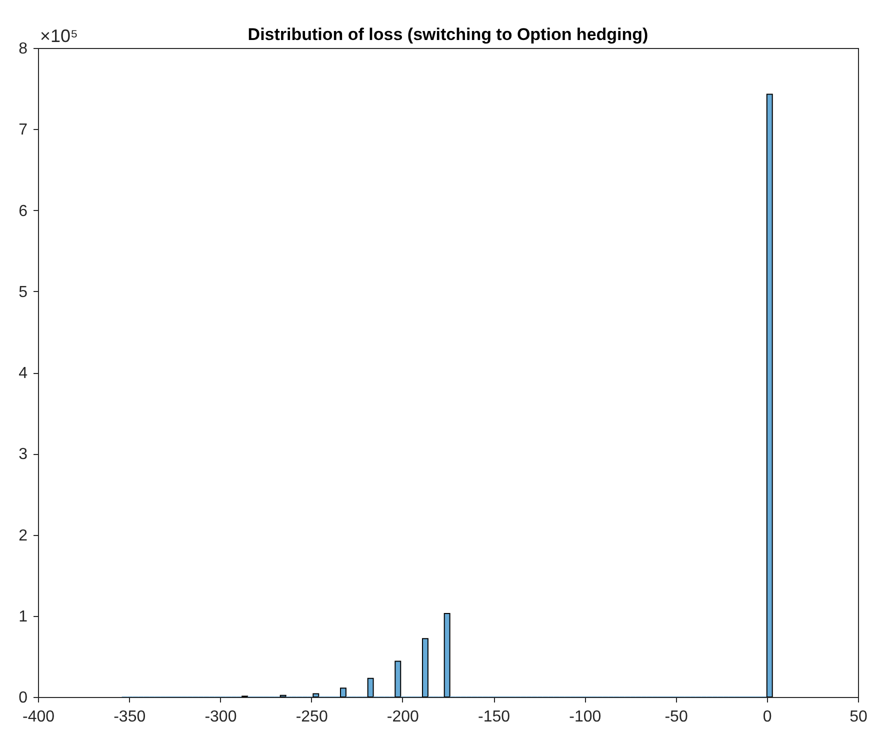 This screenshot has height=735, width=873. What do you see at coordinates (23, 698) in the screenshot?
I see `y-tick-label: 0` at bounding box center [23, 698].